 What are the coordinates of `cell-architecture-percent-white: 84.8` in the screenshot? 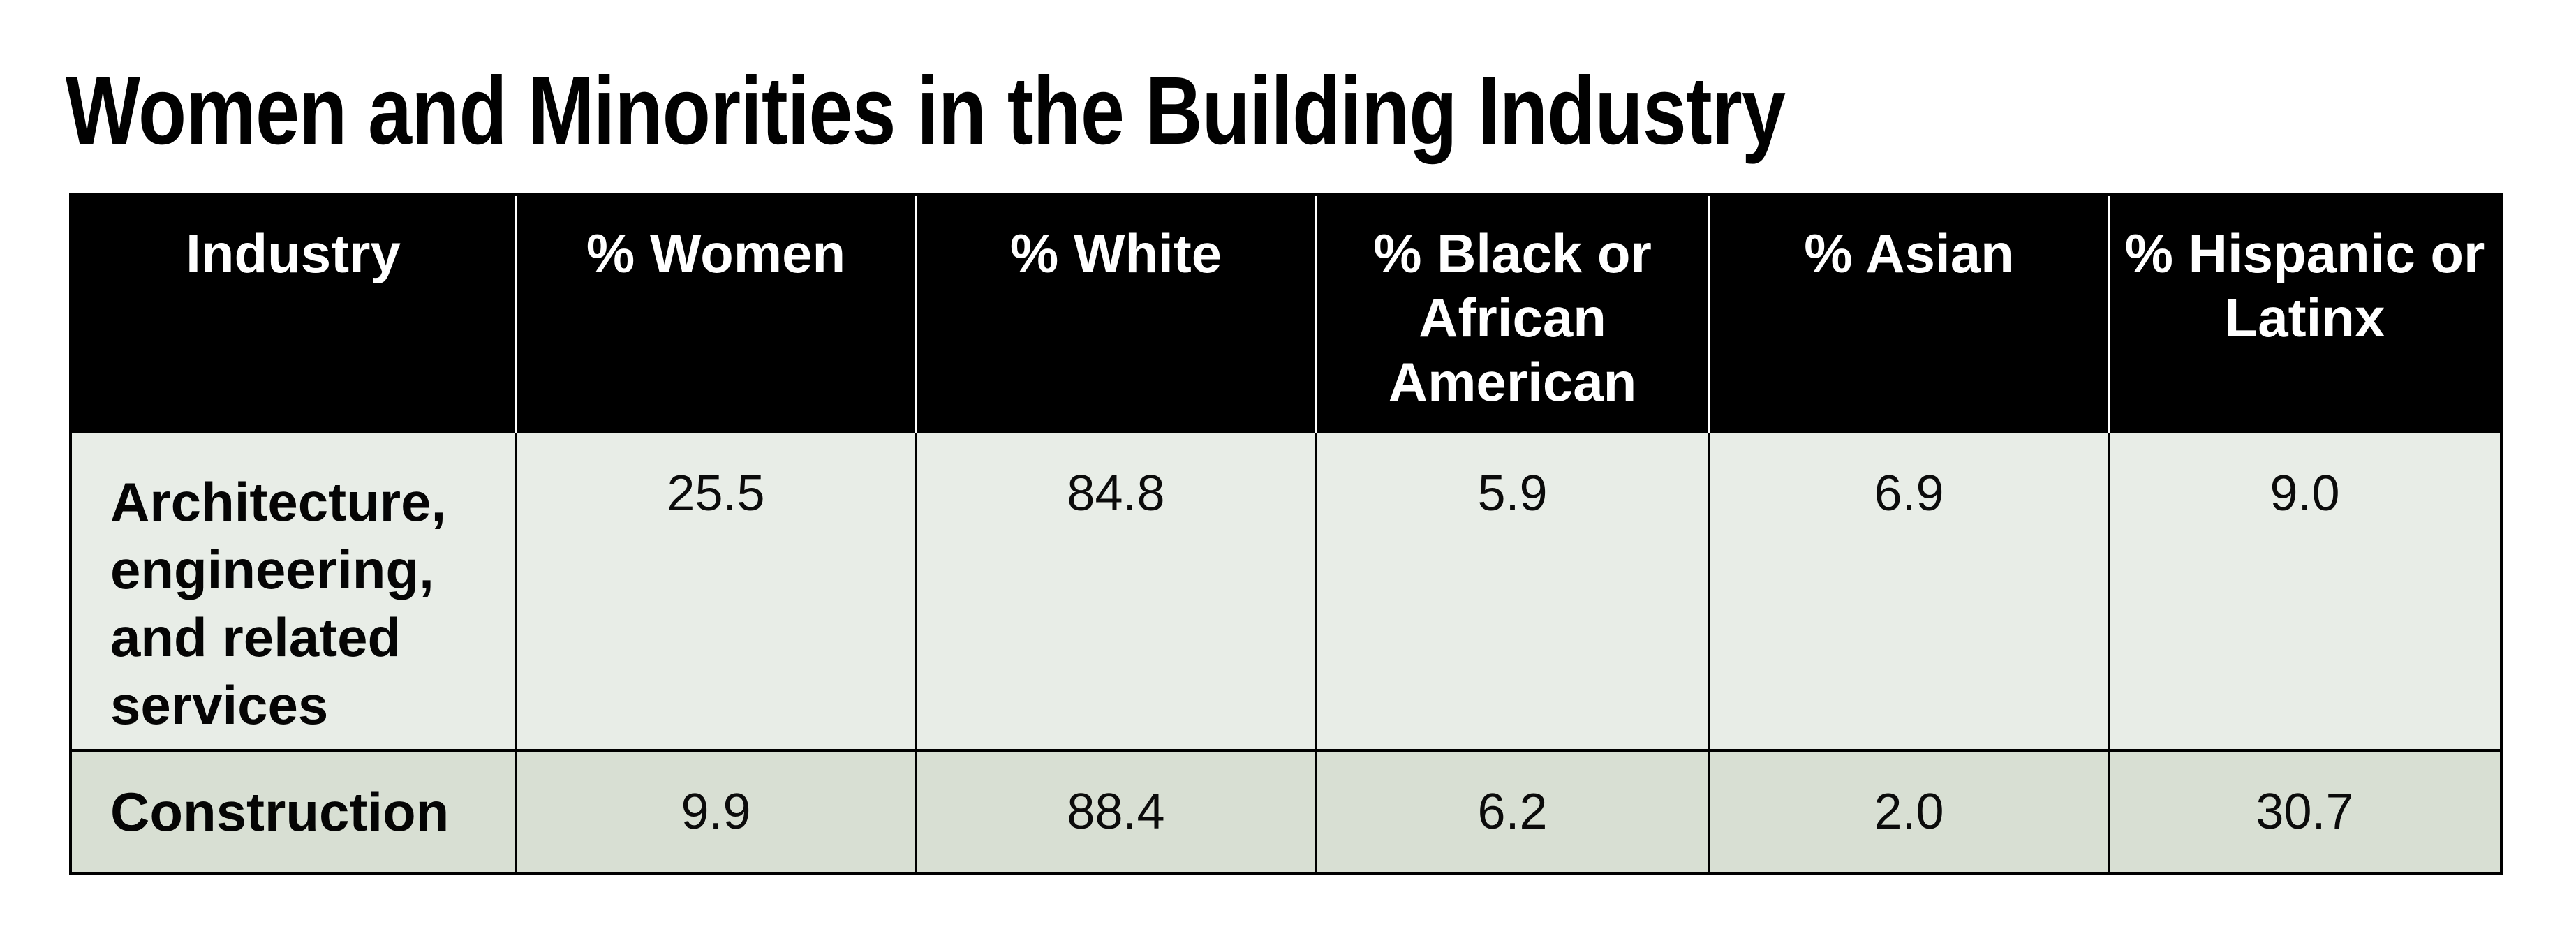 It's located at (1115, 591).